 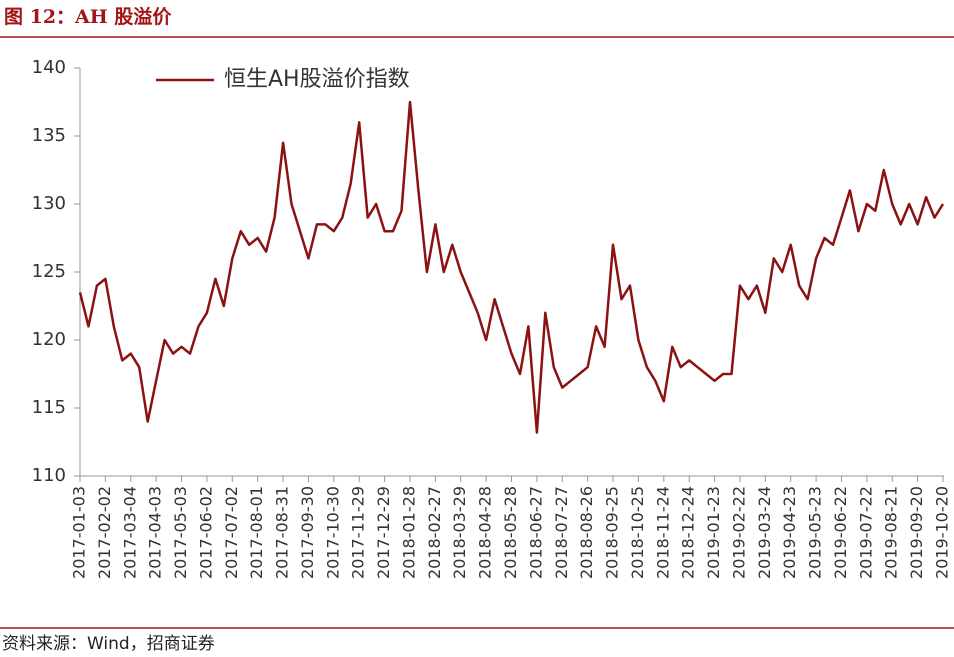 I want to click on x-tick-label: 2017-12-29, so click(x=383, y=532).